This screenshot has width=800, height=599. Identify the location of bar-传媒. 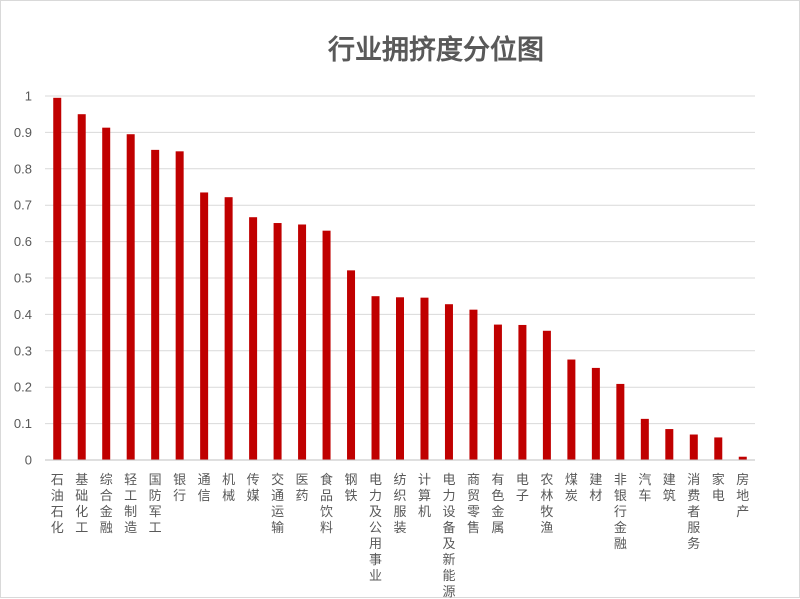
(253, 338).